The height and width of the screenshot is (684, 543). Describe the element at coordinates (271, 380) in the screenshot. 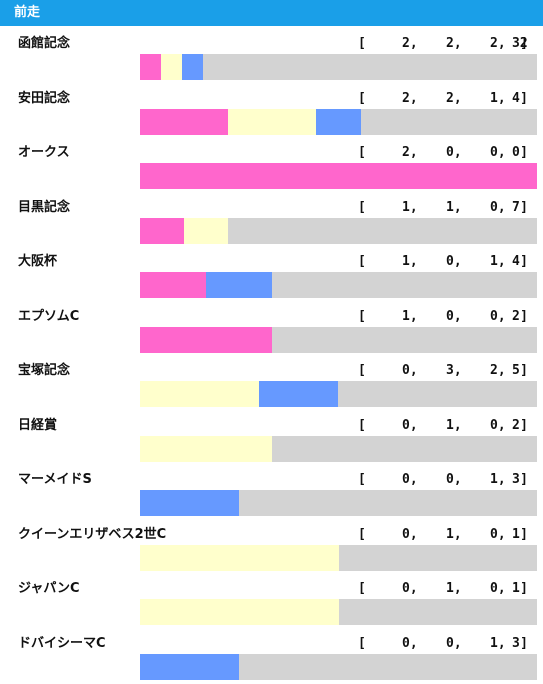

I see `race-row: 宝塚記念 [0, 3, 2, 5]` at that location.